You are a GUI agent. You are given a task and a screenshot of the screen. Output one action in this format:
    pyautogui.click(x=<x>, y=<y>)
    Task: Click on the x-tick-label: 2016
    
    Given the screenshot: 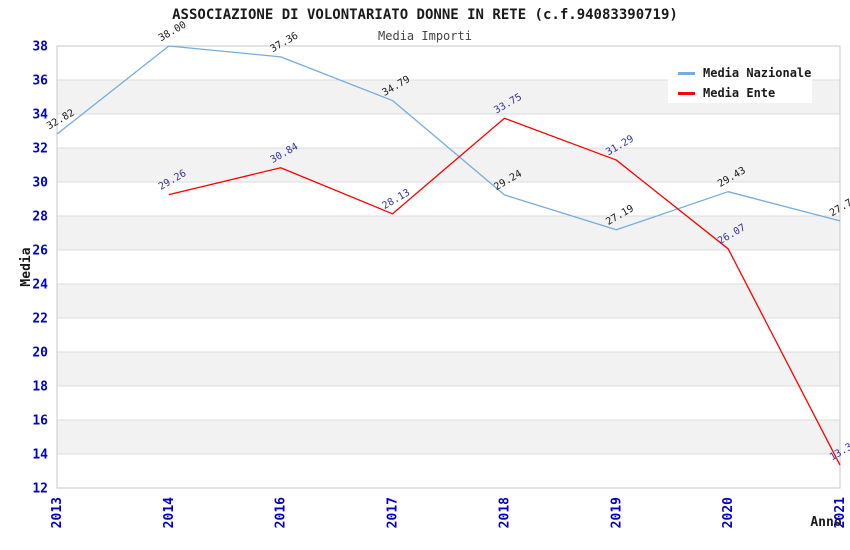 What is the action you would take?
    pyautogui.click(x=281, y=512)
    